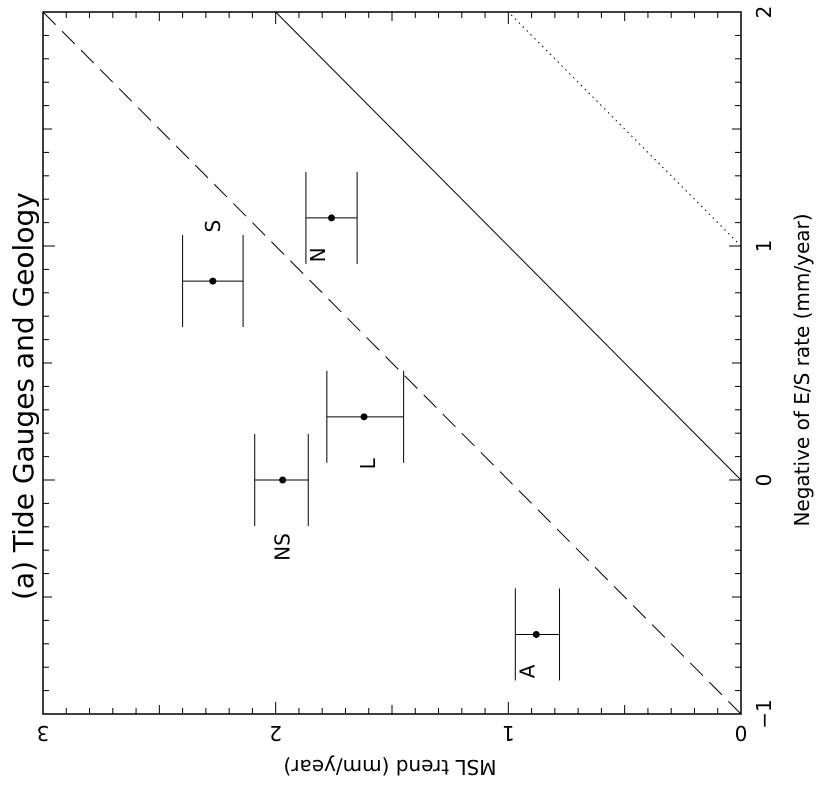 The width and height of the screenshot is (822, 791). I want to click on point-label: N, so click(318, 254).